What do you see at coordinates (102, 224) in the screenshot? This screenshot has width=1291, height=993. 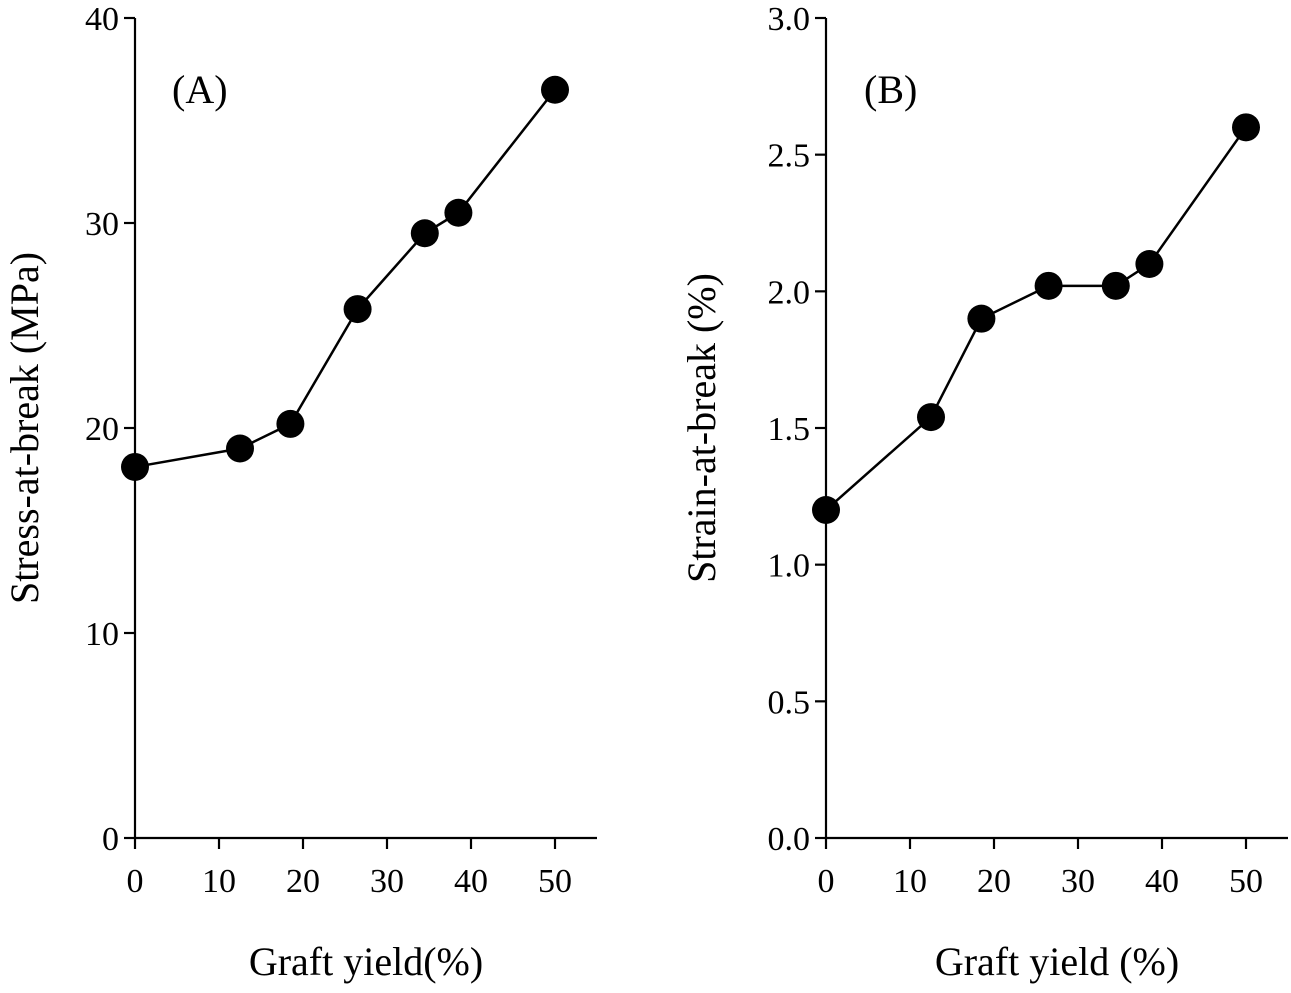 I see `y-tick-label: 30` at bounding box center [102, 224].